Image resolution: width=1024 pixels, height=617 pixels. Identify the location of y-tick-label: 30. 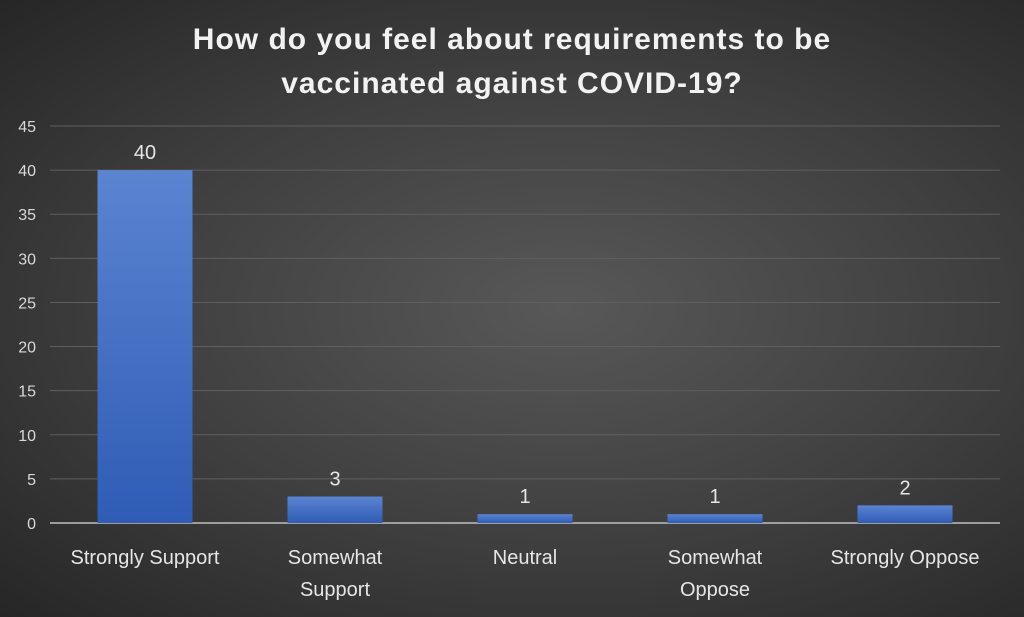
(27, 259).